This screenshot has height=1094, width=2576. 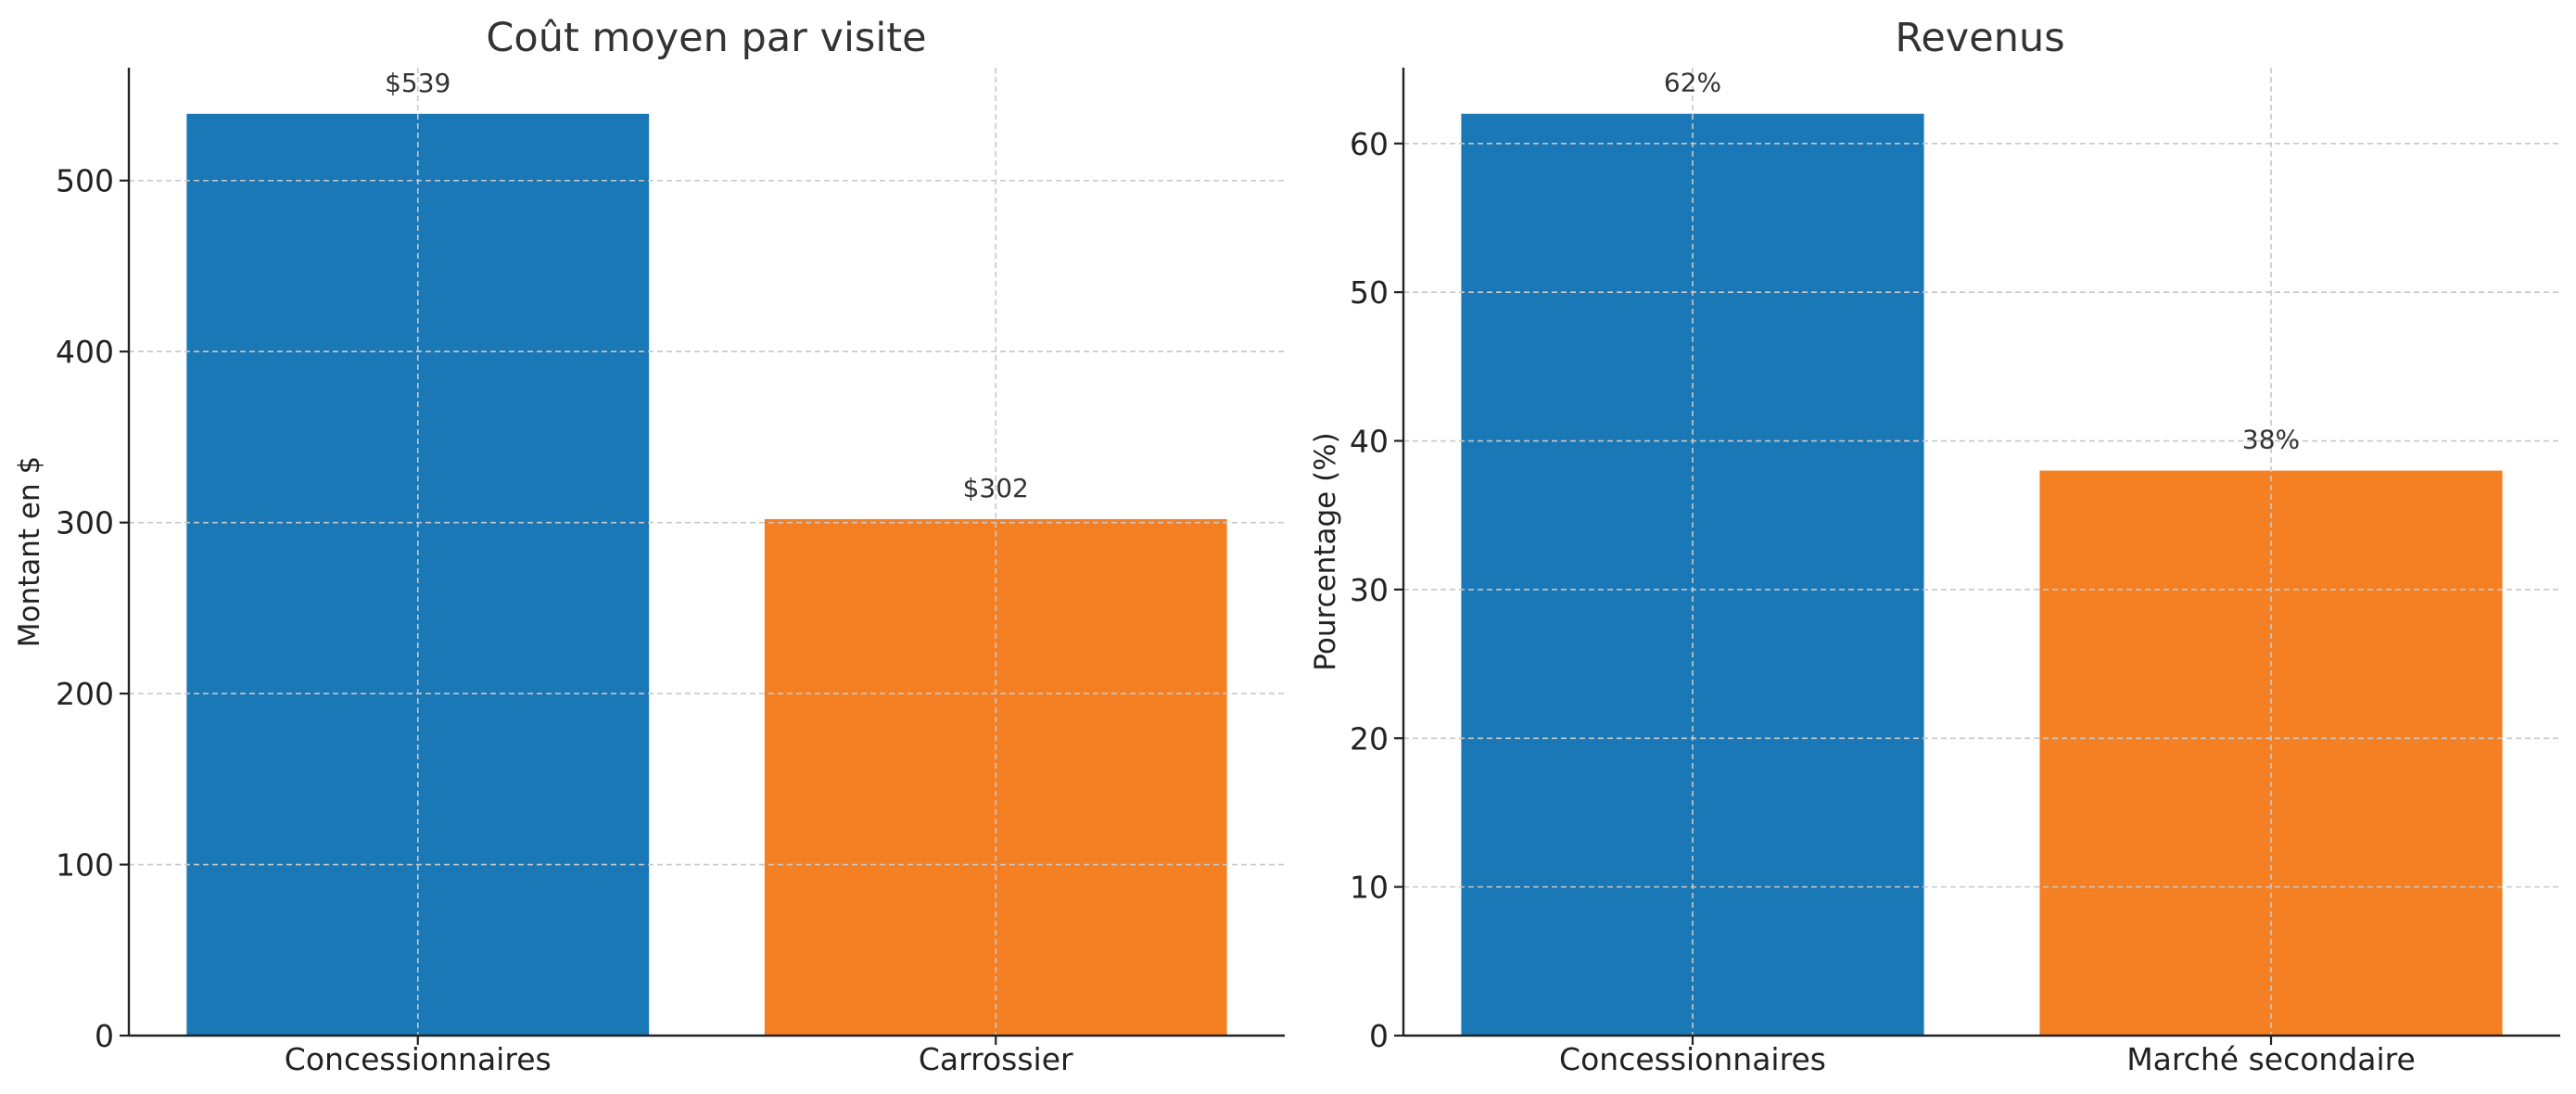 What do you see at coordinates (1692, 83) in the screenshot?
I see `data-label: 62%` at bounding box center [1692, 83].